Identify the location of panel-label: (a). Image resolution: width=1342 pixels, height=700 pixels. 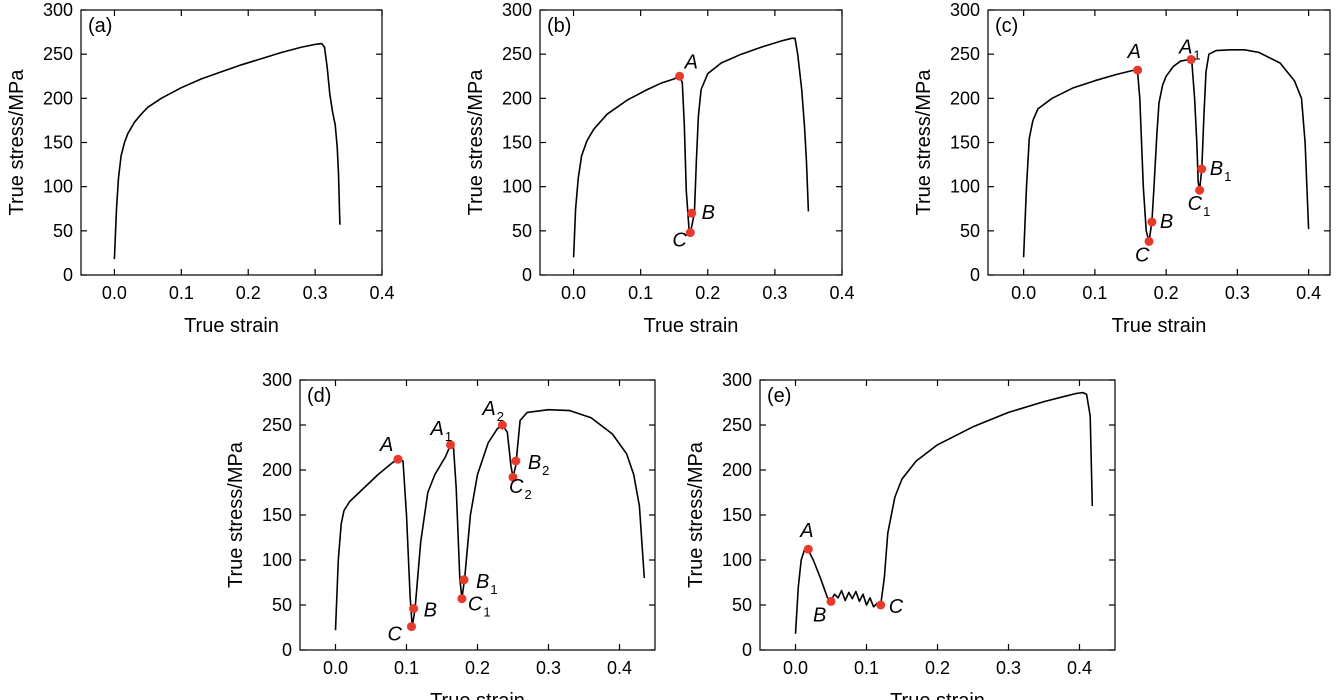
(100, 26).